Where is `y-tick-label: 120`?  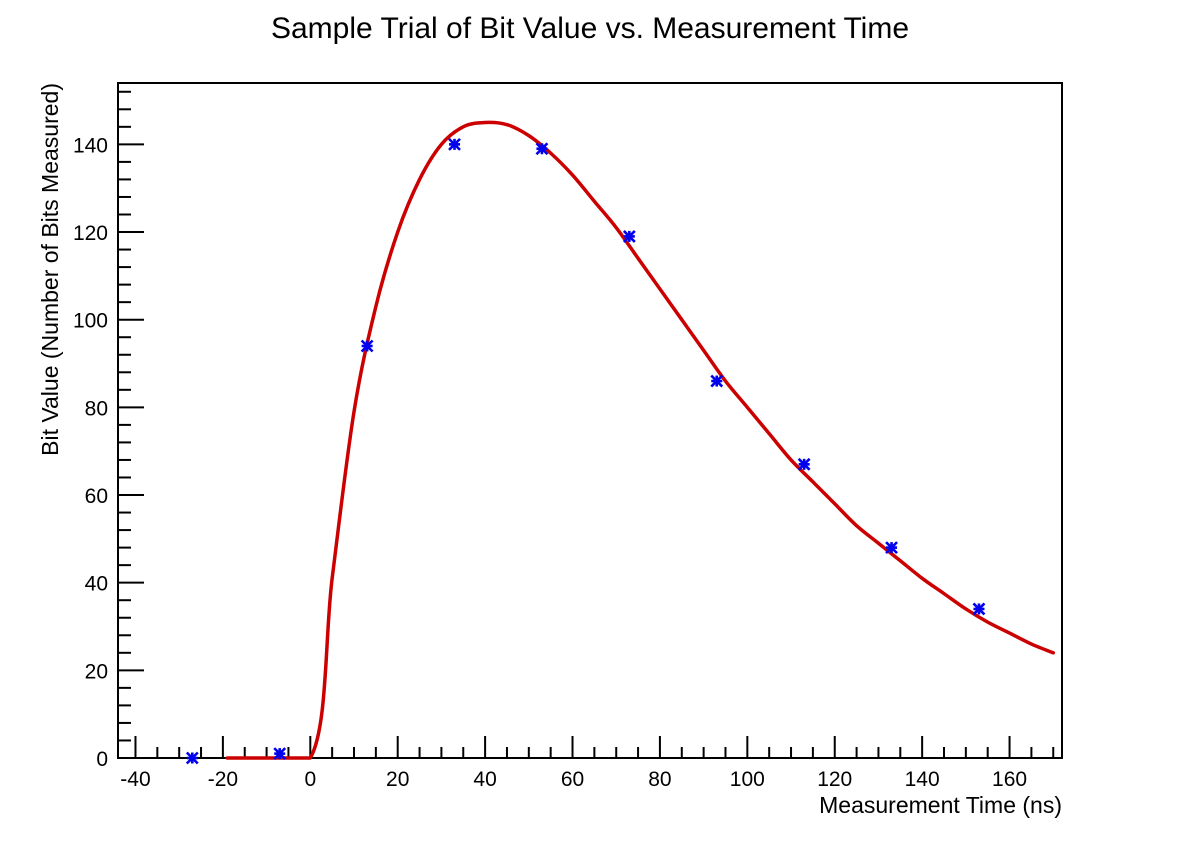 y-tick-label: 120 is located at coordinates (90, 233).